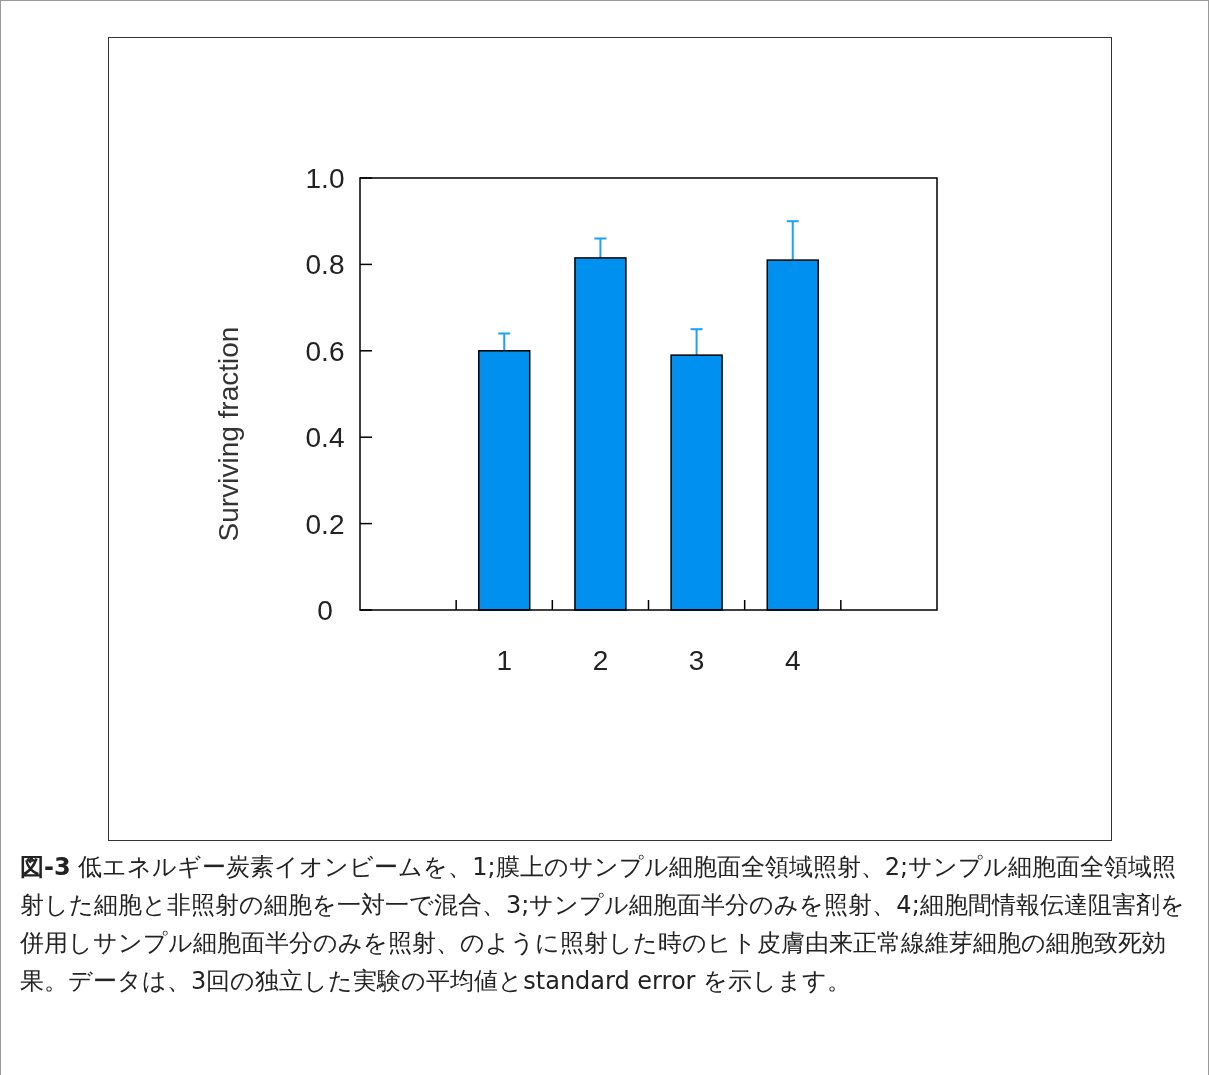 The width and height of the screenshot is (1209, 1075). What do you see at coordinates (504, 660) in the screenshot?
I see `x-tick-label: 1` at bounding box center [504, 660].